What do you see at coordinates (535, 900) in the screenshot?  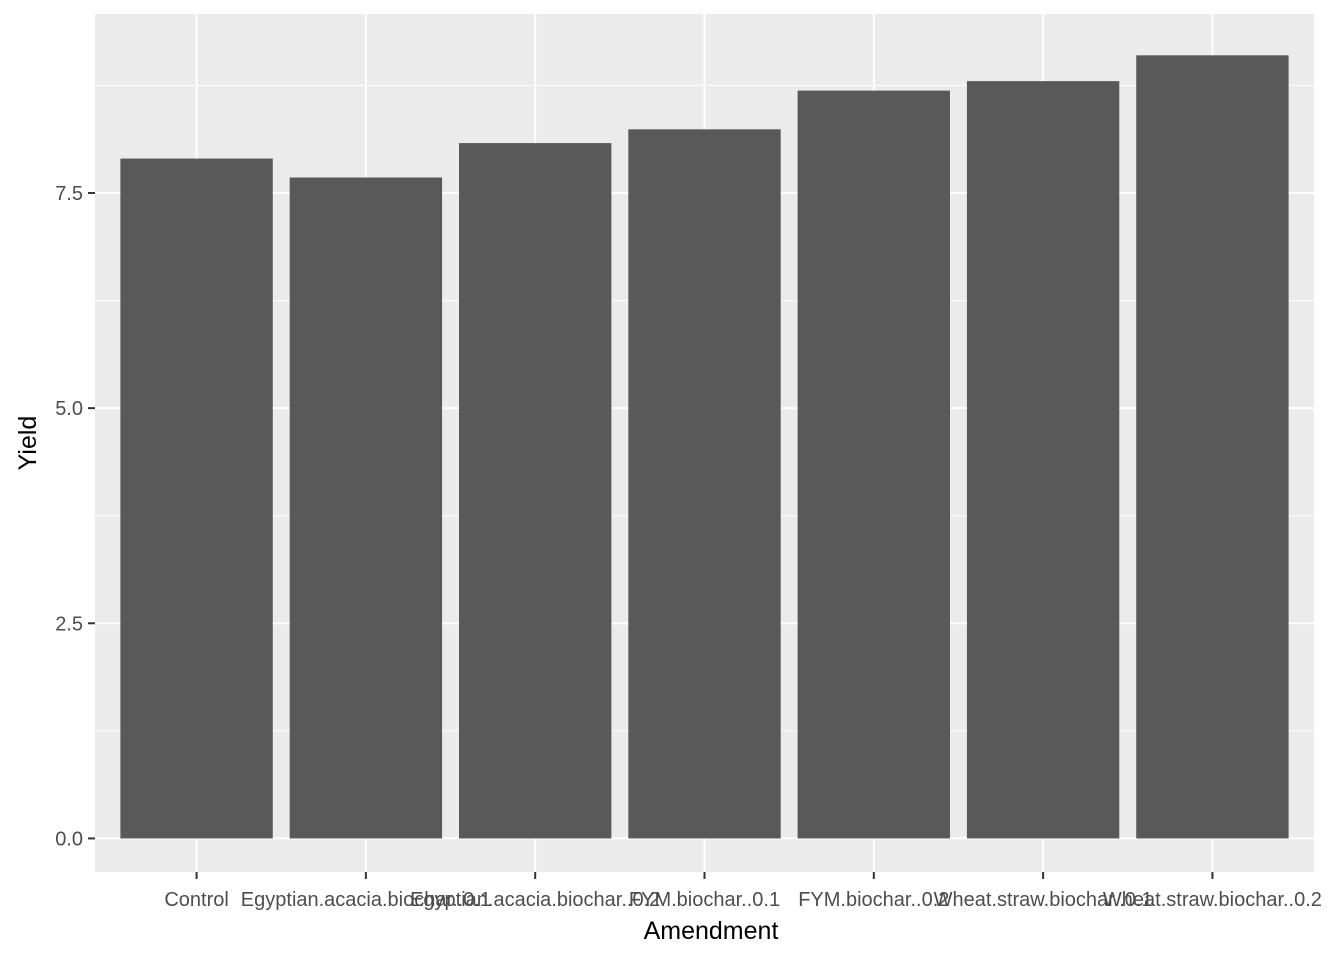 I see `x-tick-label: Egyptian.acacia.biochar..0.2` at bounding box center [535, 900].